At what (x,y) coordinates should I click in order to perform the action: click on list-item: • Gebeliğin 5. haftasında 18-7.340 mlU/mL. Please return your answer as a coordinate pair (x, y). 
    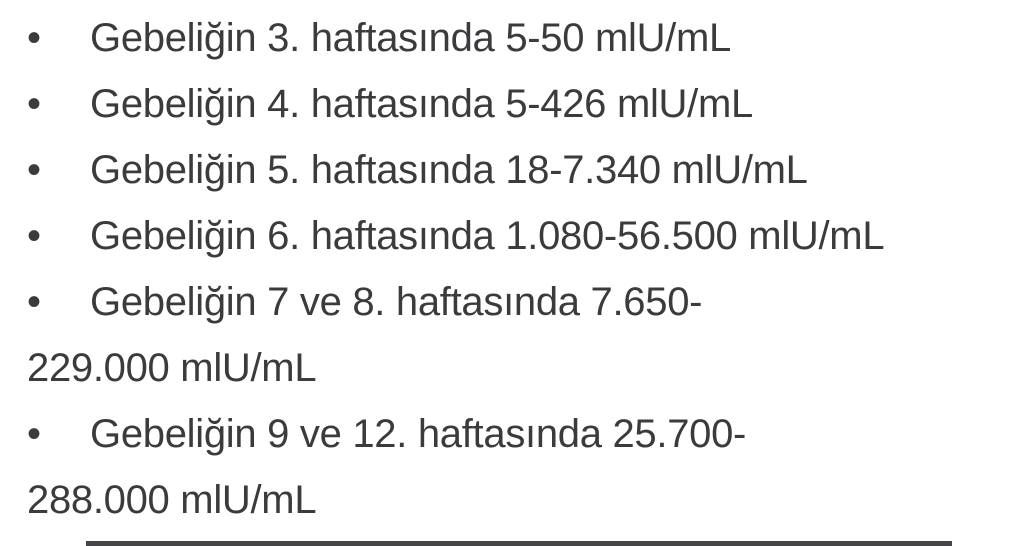
    Looking at the image, I should click on (516, 170).